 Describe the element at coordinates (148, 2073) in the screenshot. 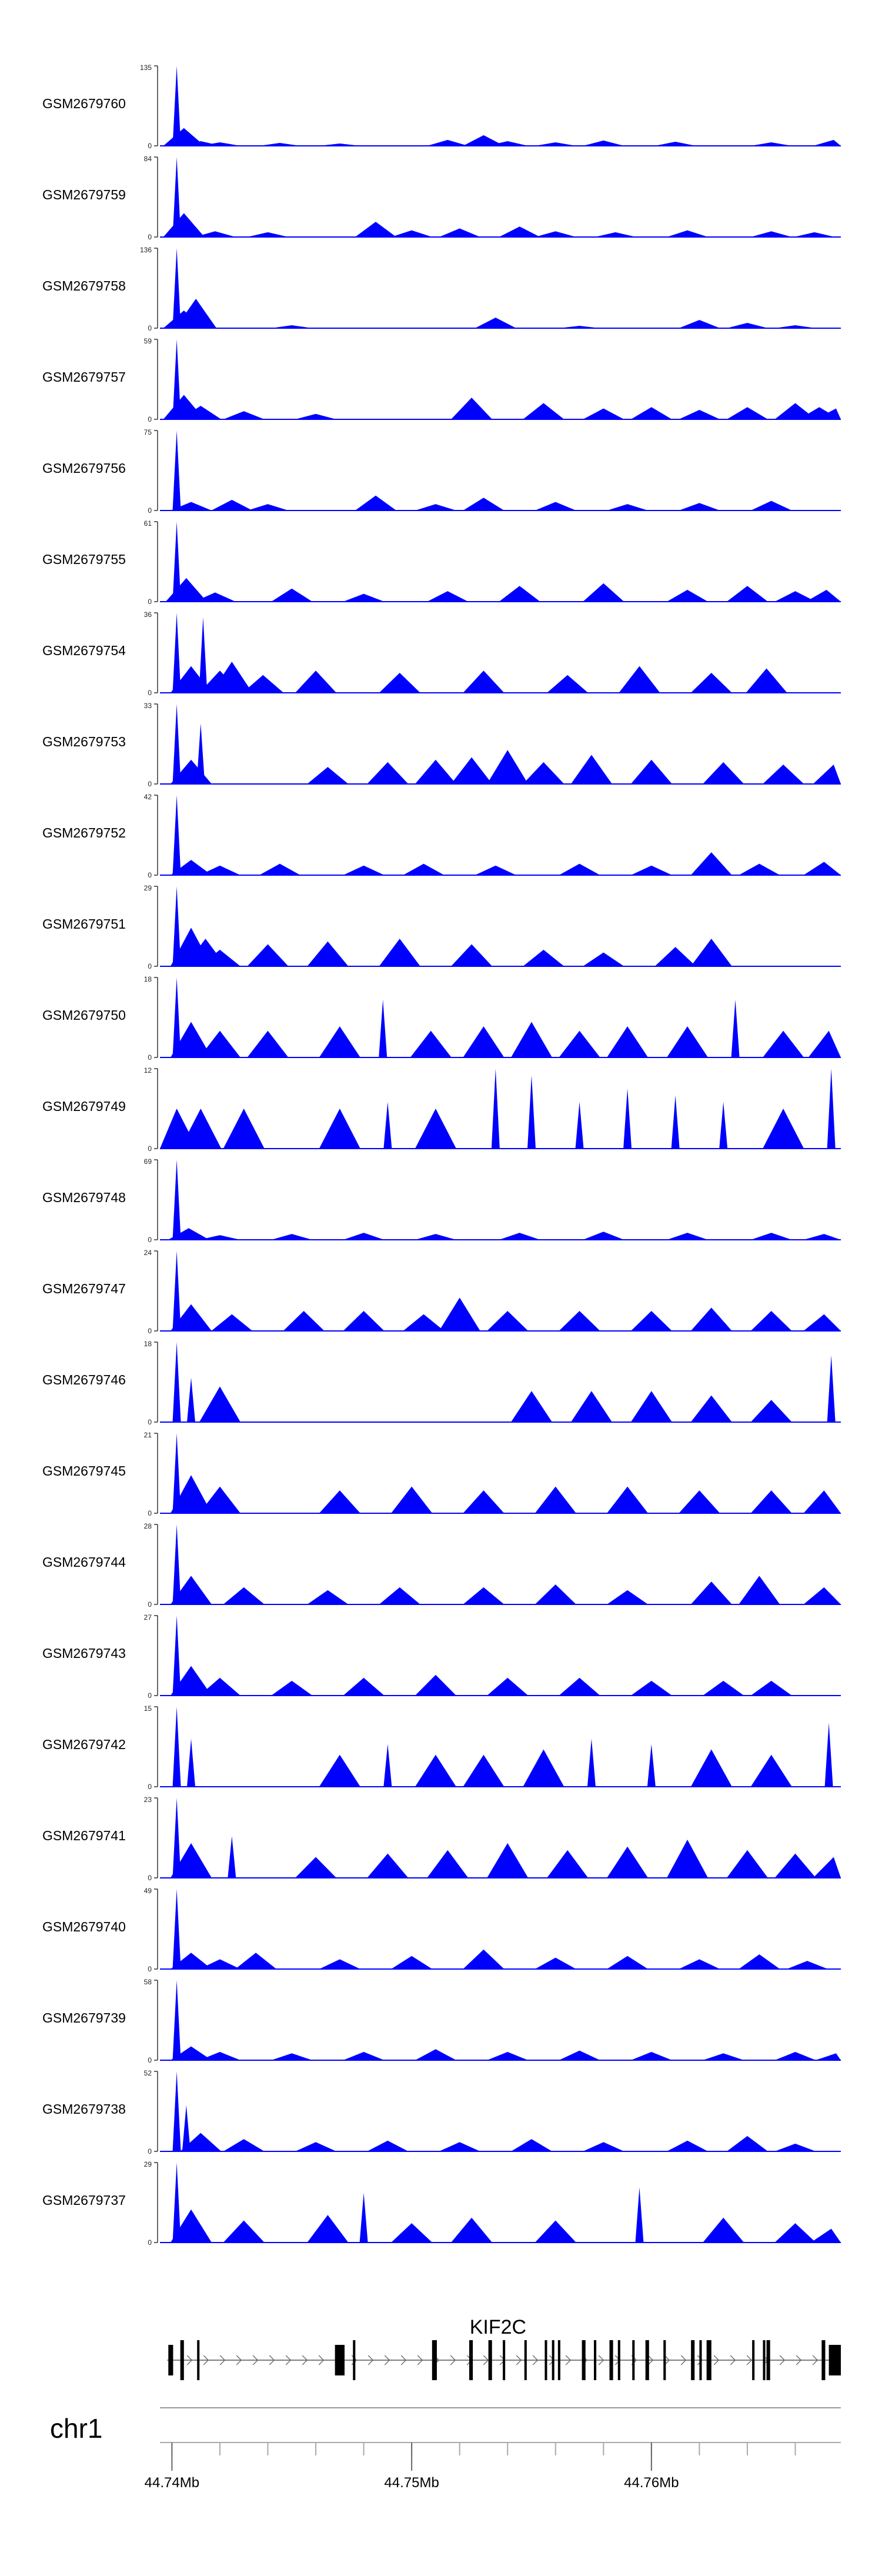

I see `y-max-label: 52` at that location.